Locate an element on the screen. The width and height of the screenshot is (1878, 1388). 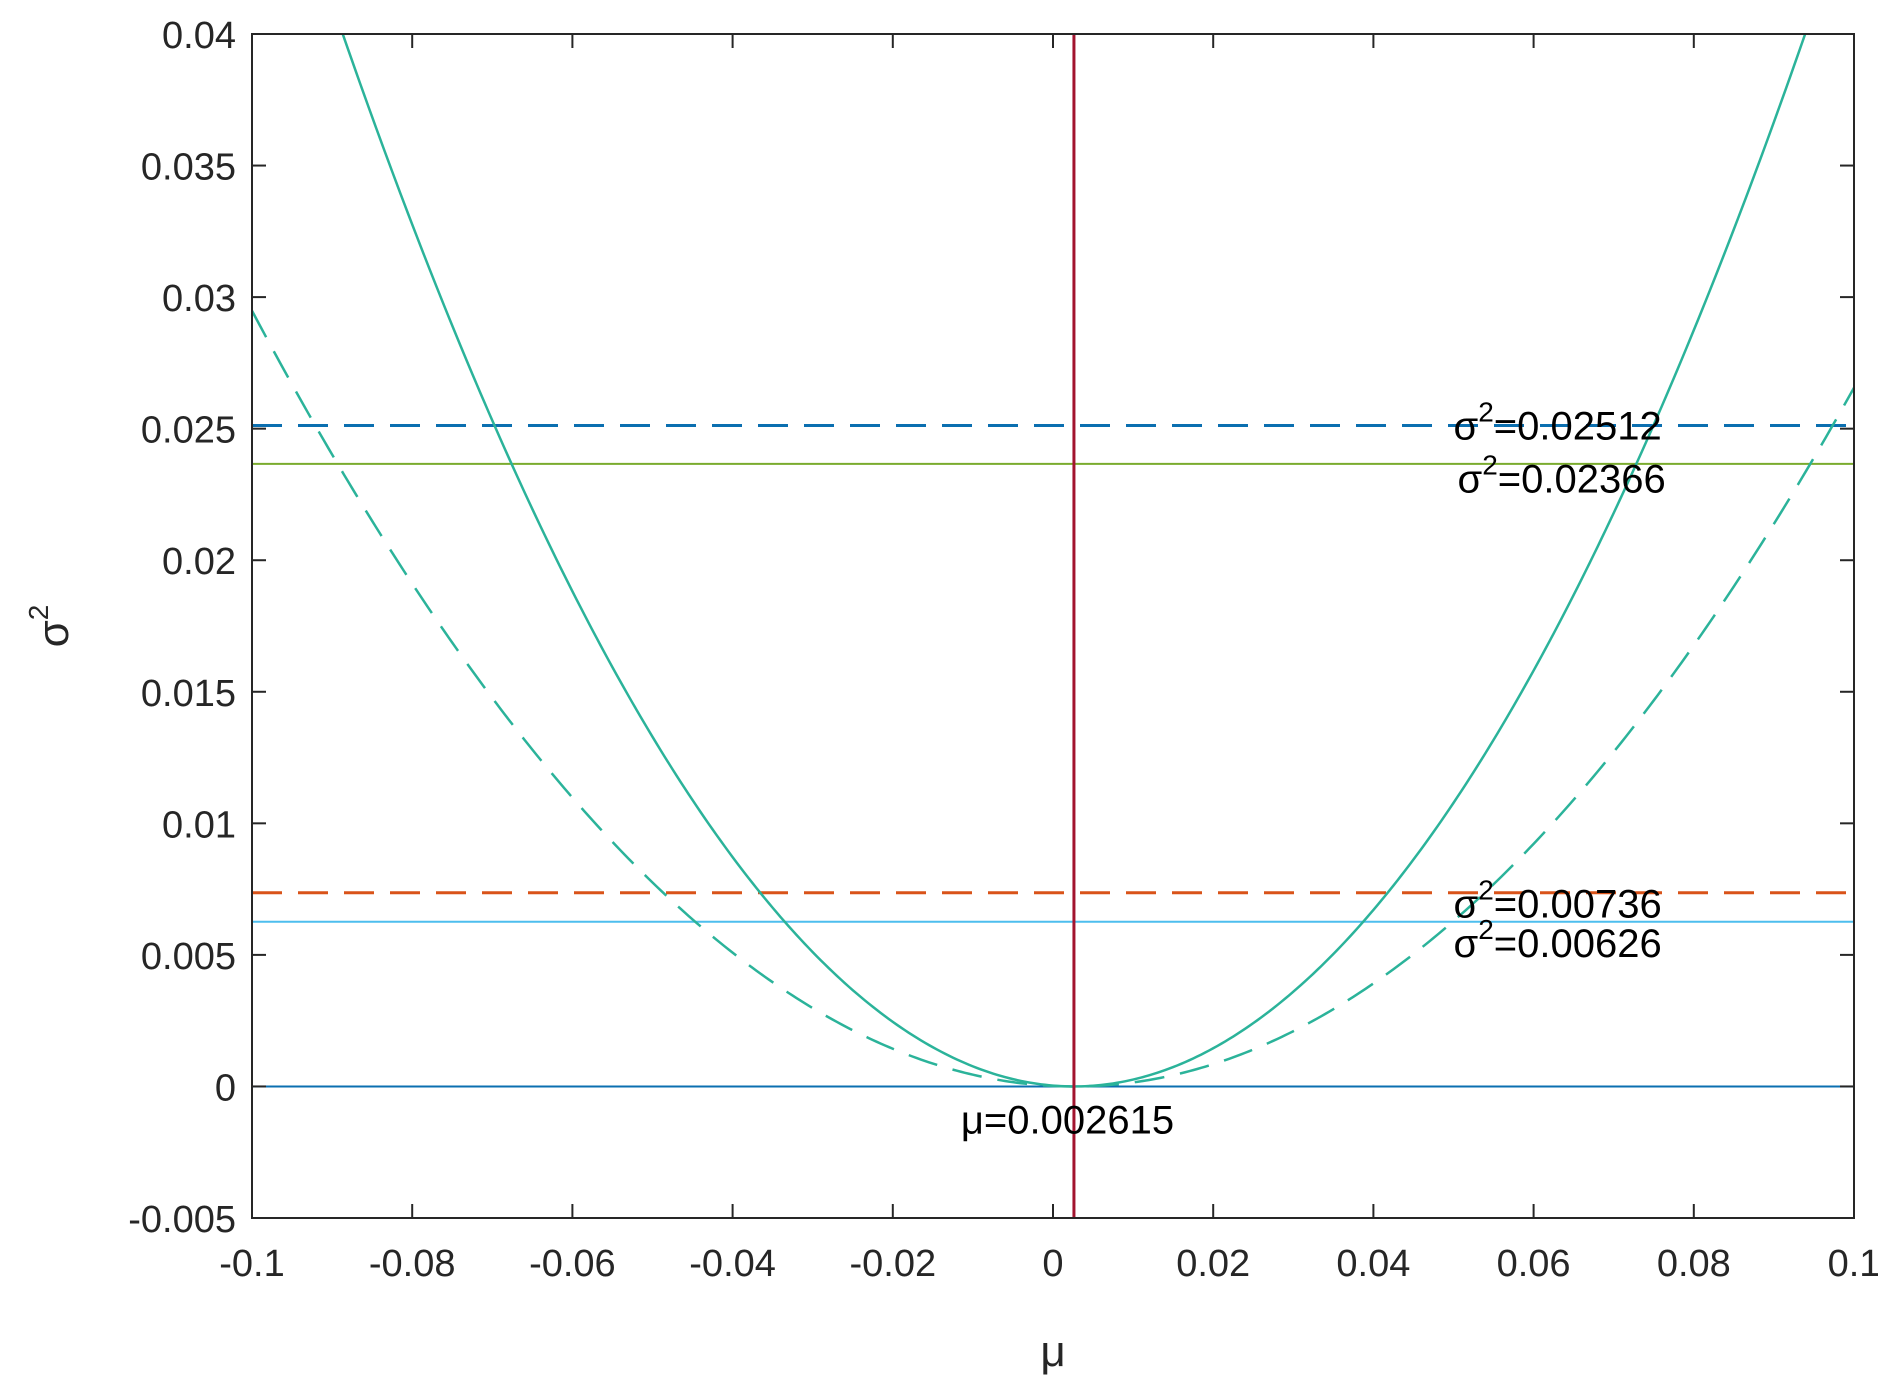
y-axis-label: σ2 is located at coordinates (50, 626).